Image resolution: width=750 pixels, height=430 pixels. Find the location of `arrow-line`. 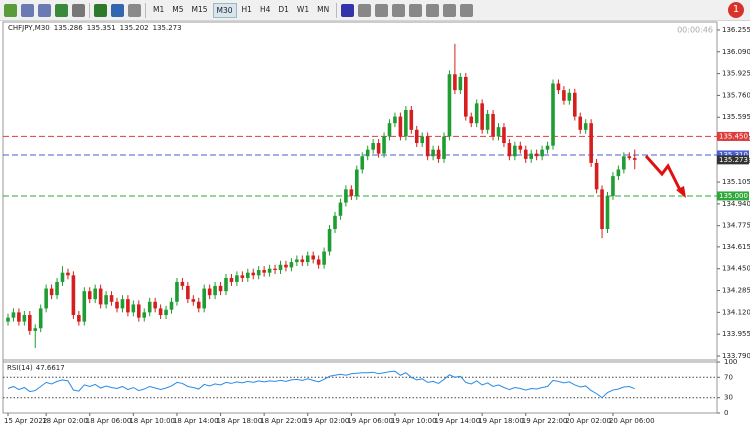

arrow-line is located at coordinates (663, 174).